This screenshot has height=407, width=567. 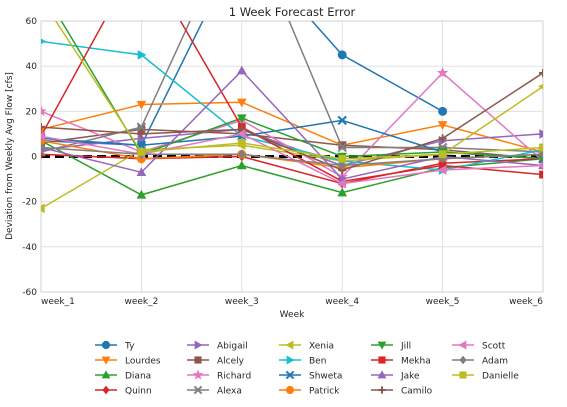 I want to click on y-tick-label: -40, so click(x=29, y=248).